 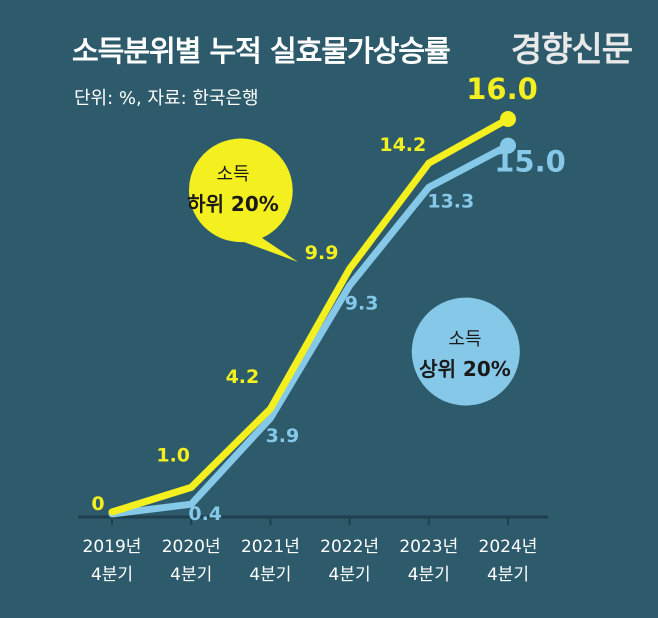 I want to click on data-label-lower-5: 16.0, so click(x=502, y=89).